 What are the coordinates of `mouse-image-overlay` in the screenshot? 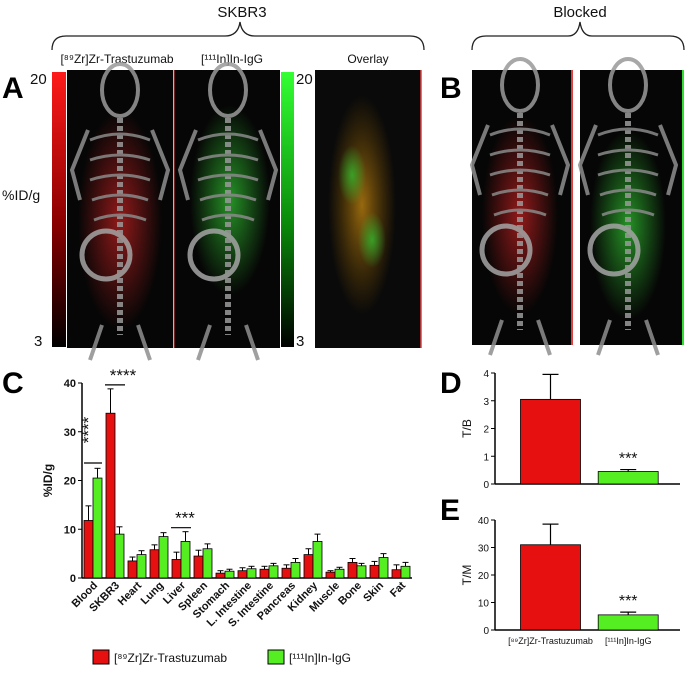 It's located at (368, 209).